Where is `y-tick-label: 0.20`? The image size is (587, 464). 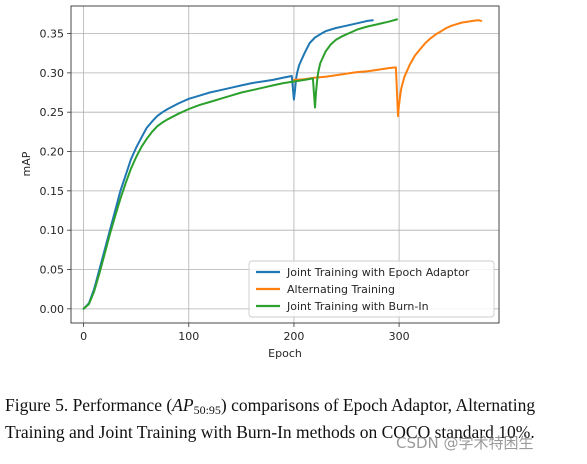 y-tick-label: 0.20 is located at coordinates (52, 152).